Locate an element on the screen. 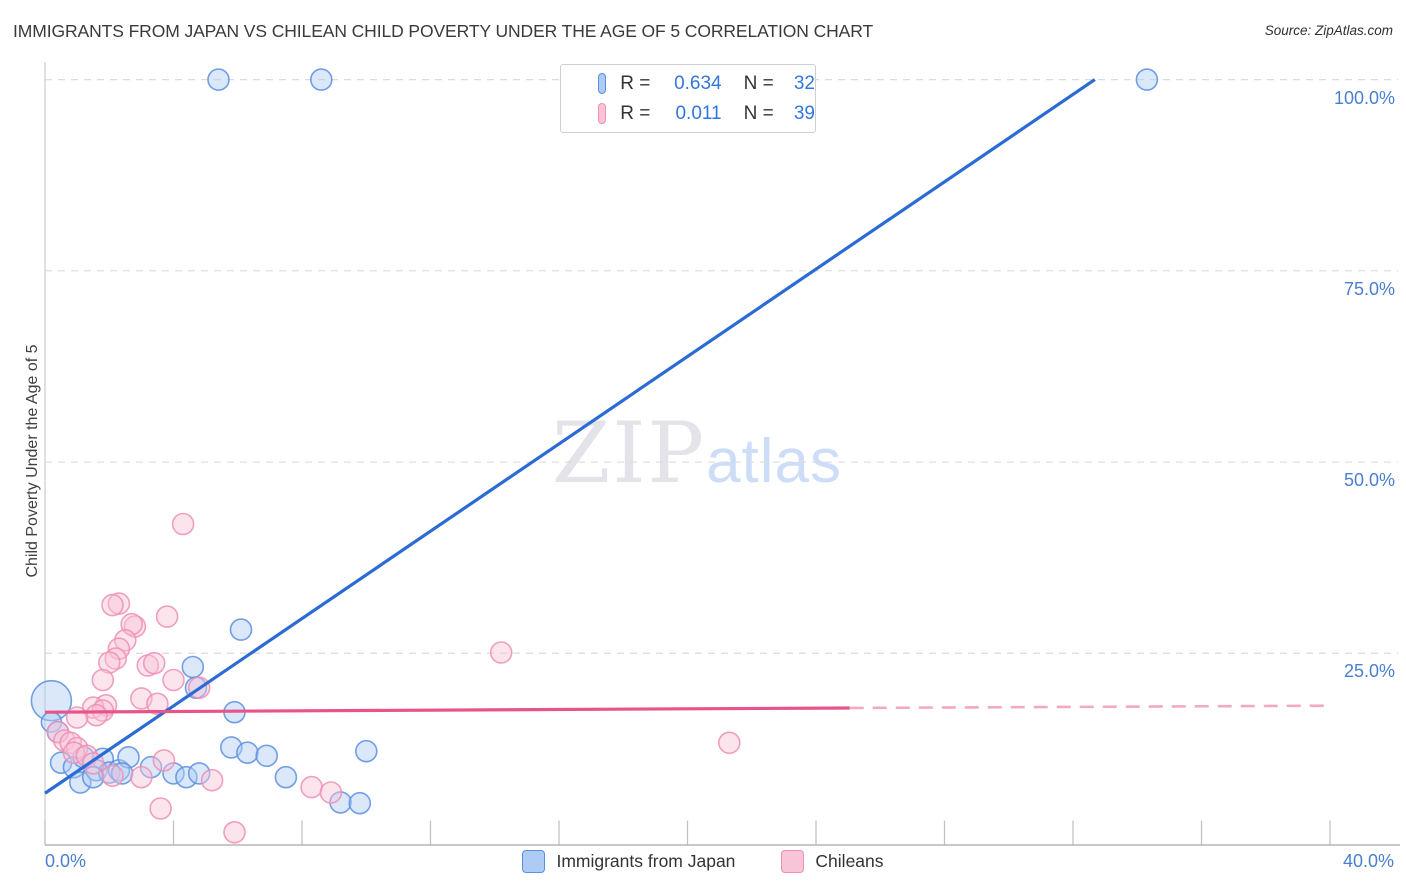 The image size is (1406, 892). chileans-n-value: 39 is located at coordinates (804, 113).